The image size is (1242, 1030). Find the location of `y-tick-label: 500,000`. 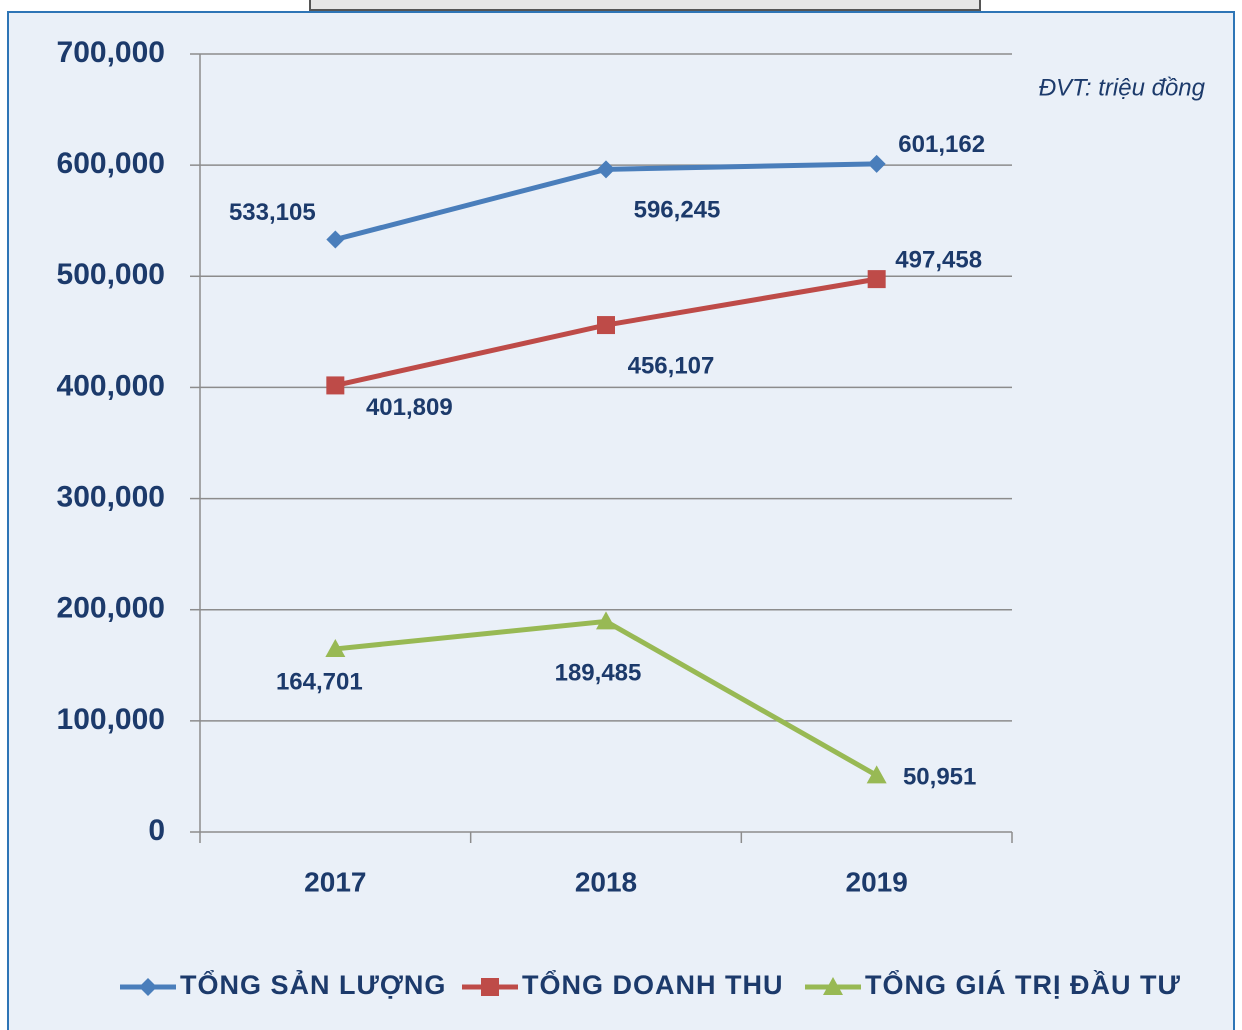

y-tick-label: 500,000 is located at coordinates (111, 274).